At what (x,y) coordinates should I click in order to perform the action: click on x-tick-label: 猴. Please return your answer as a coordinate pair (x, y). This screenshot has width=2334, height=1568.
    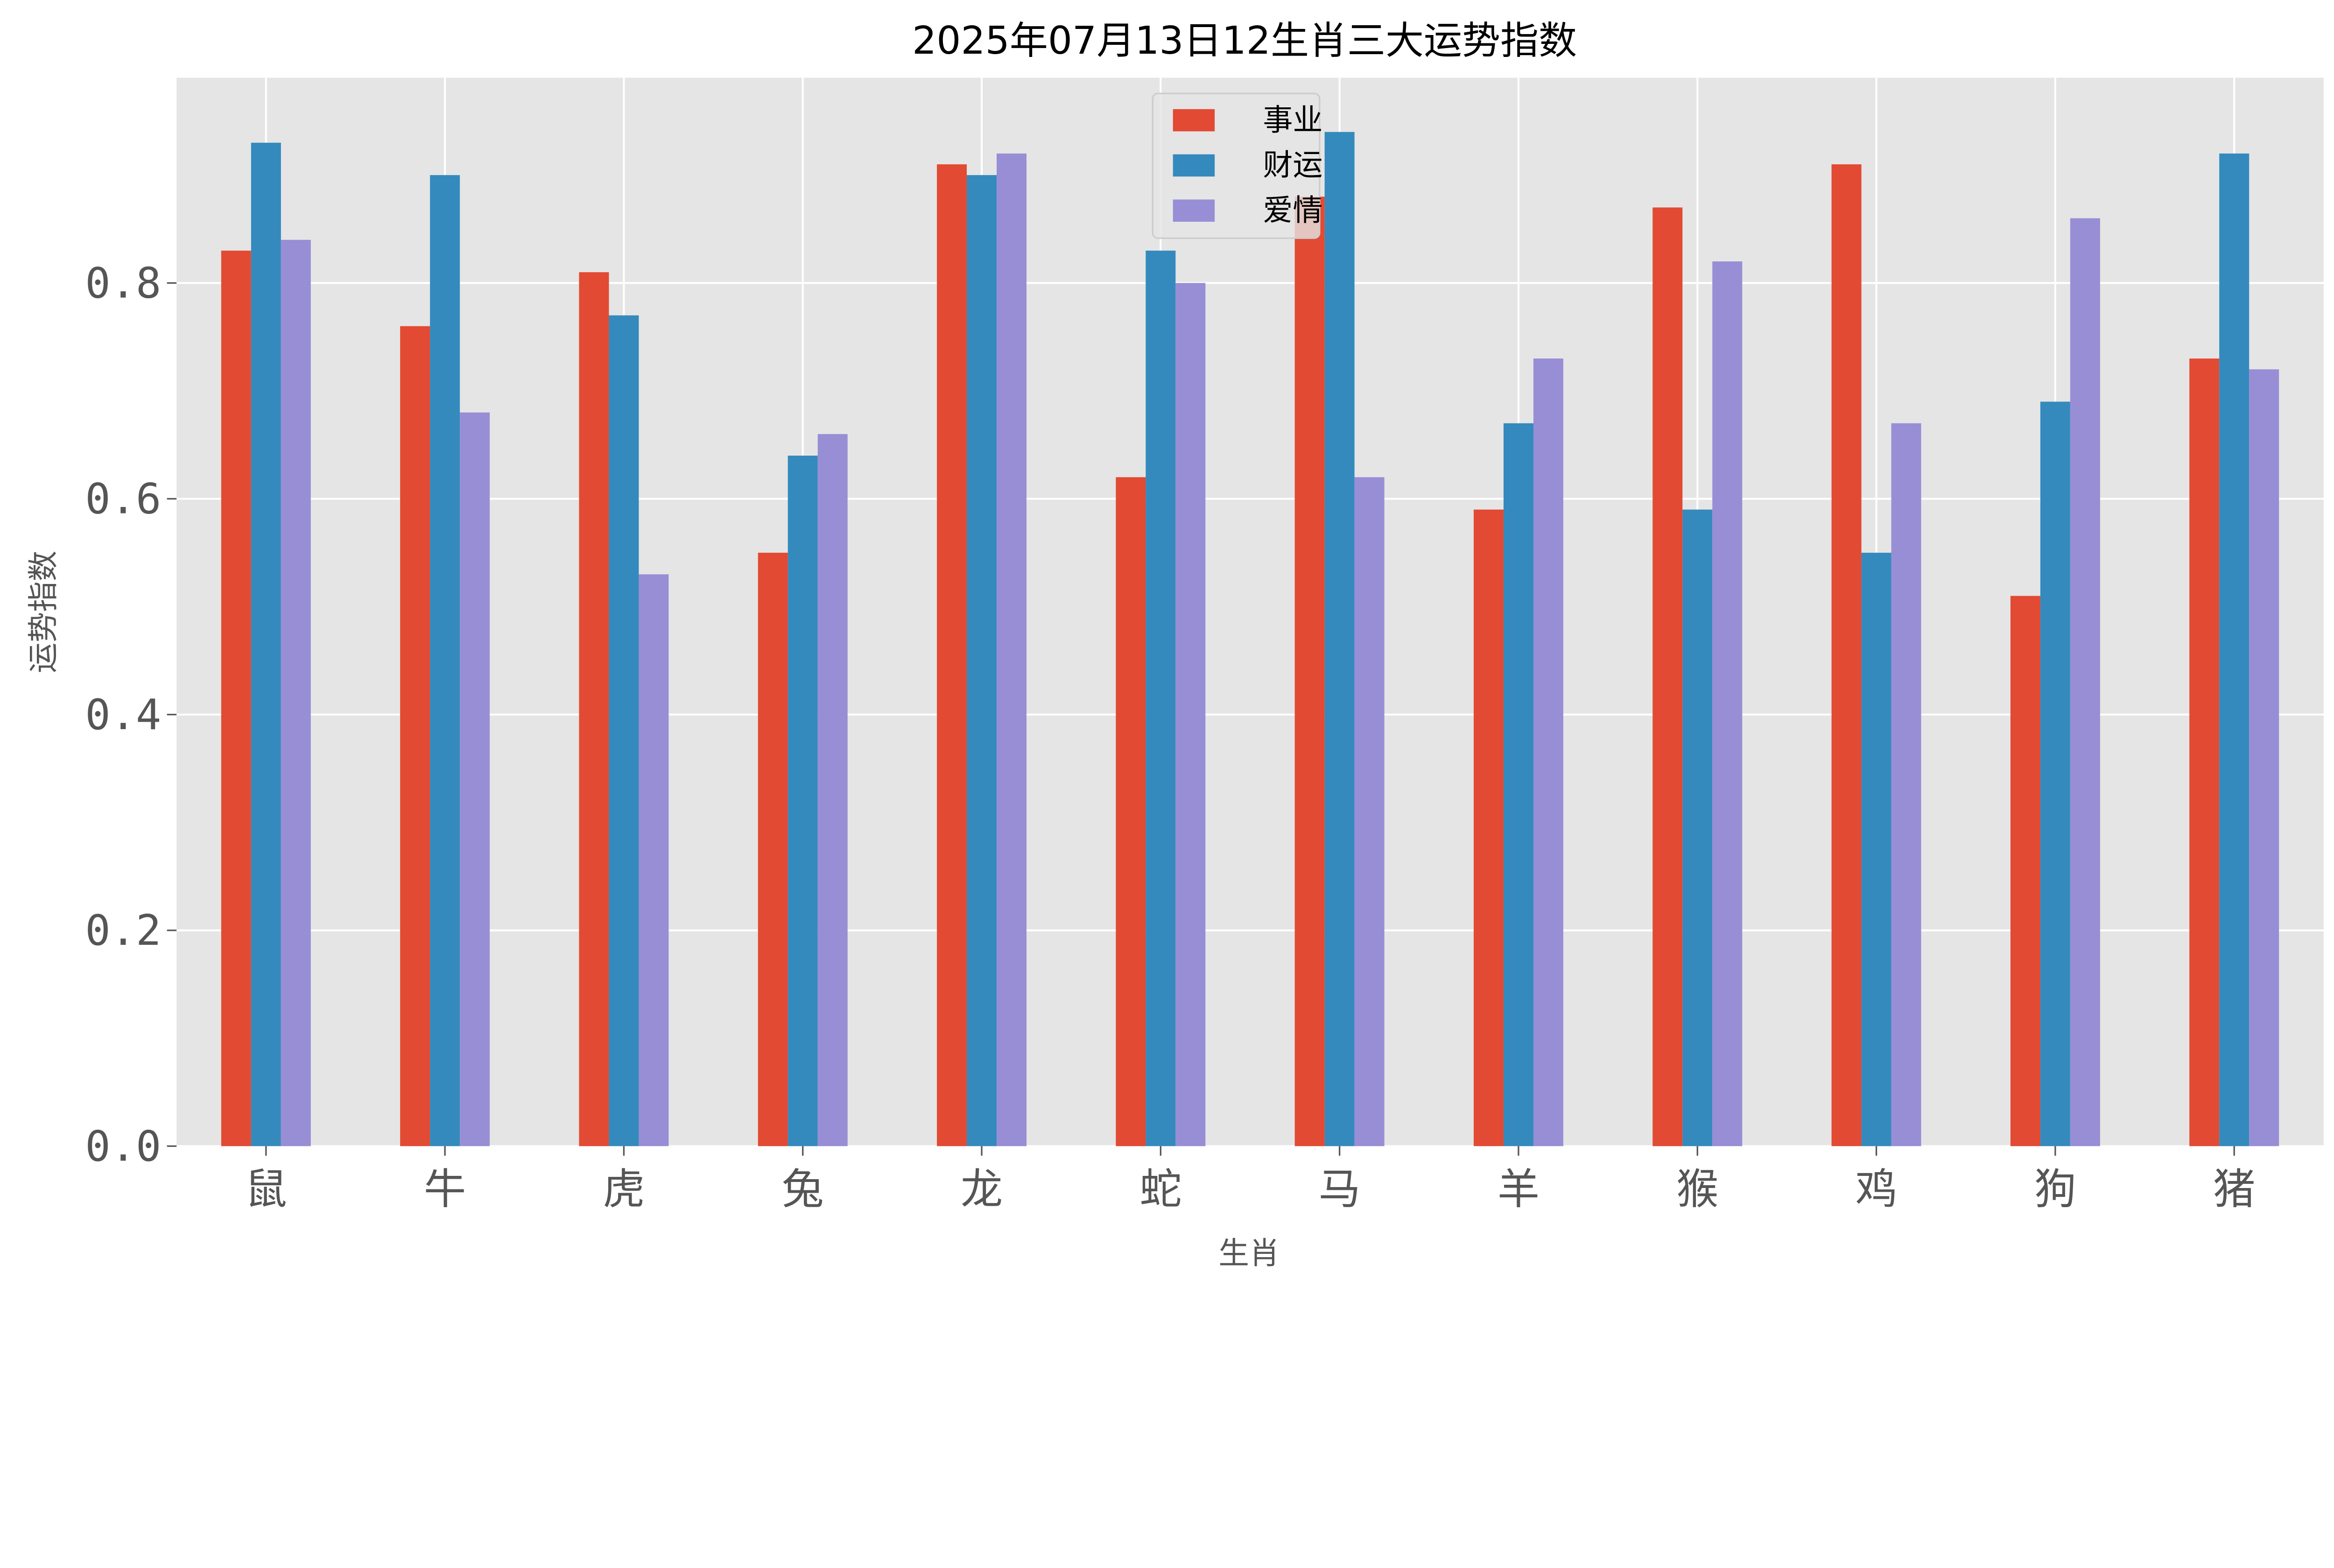
    Looking at the image, I should click on (1697, 1189).